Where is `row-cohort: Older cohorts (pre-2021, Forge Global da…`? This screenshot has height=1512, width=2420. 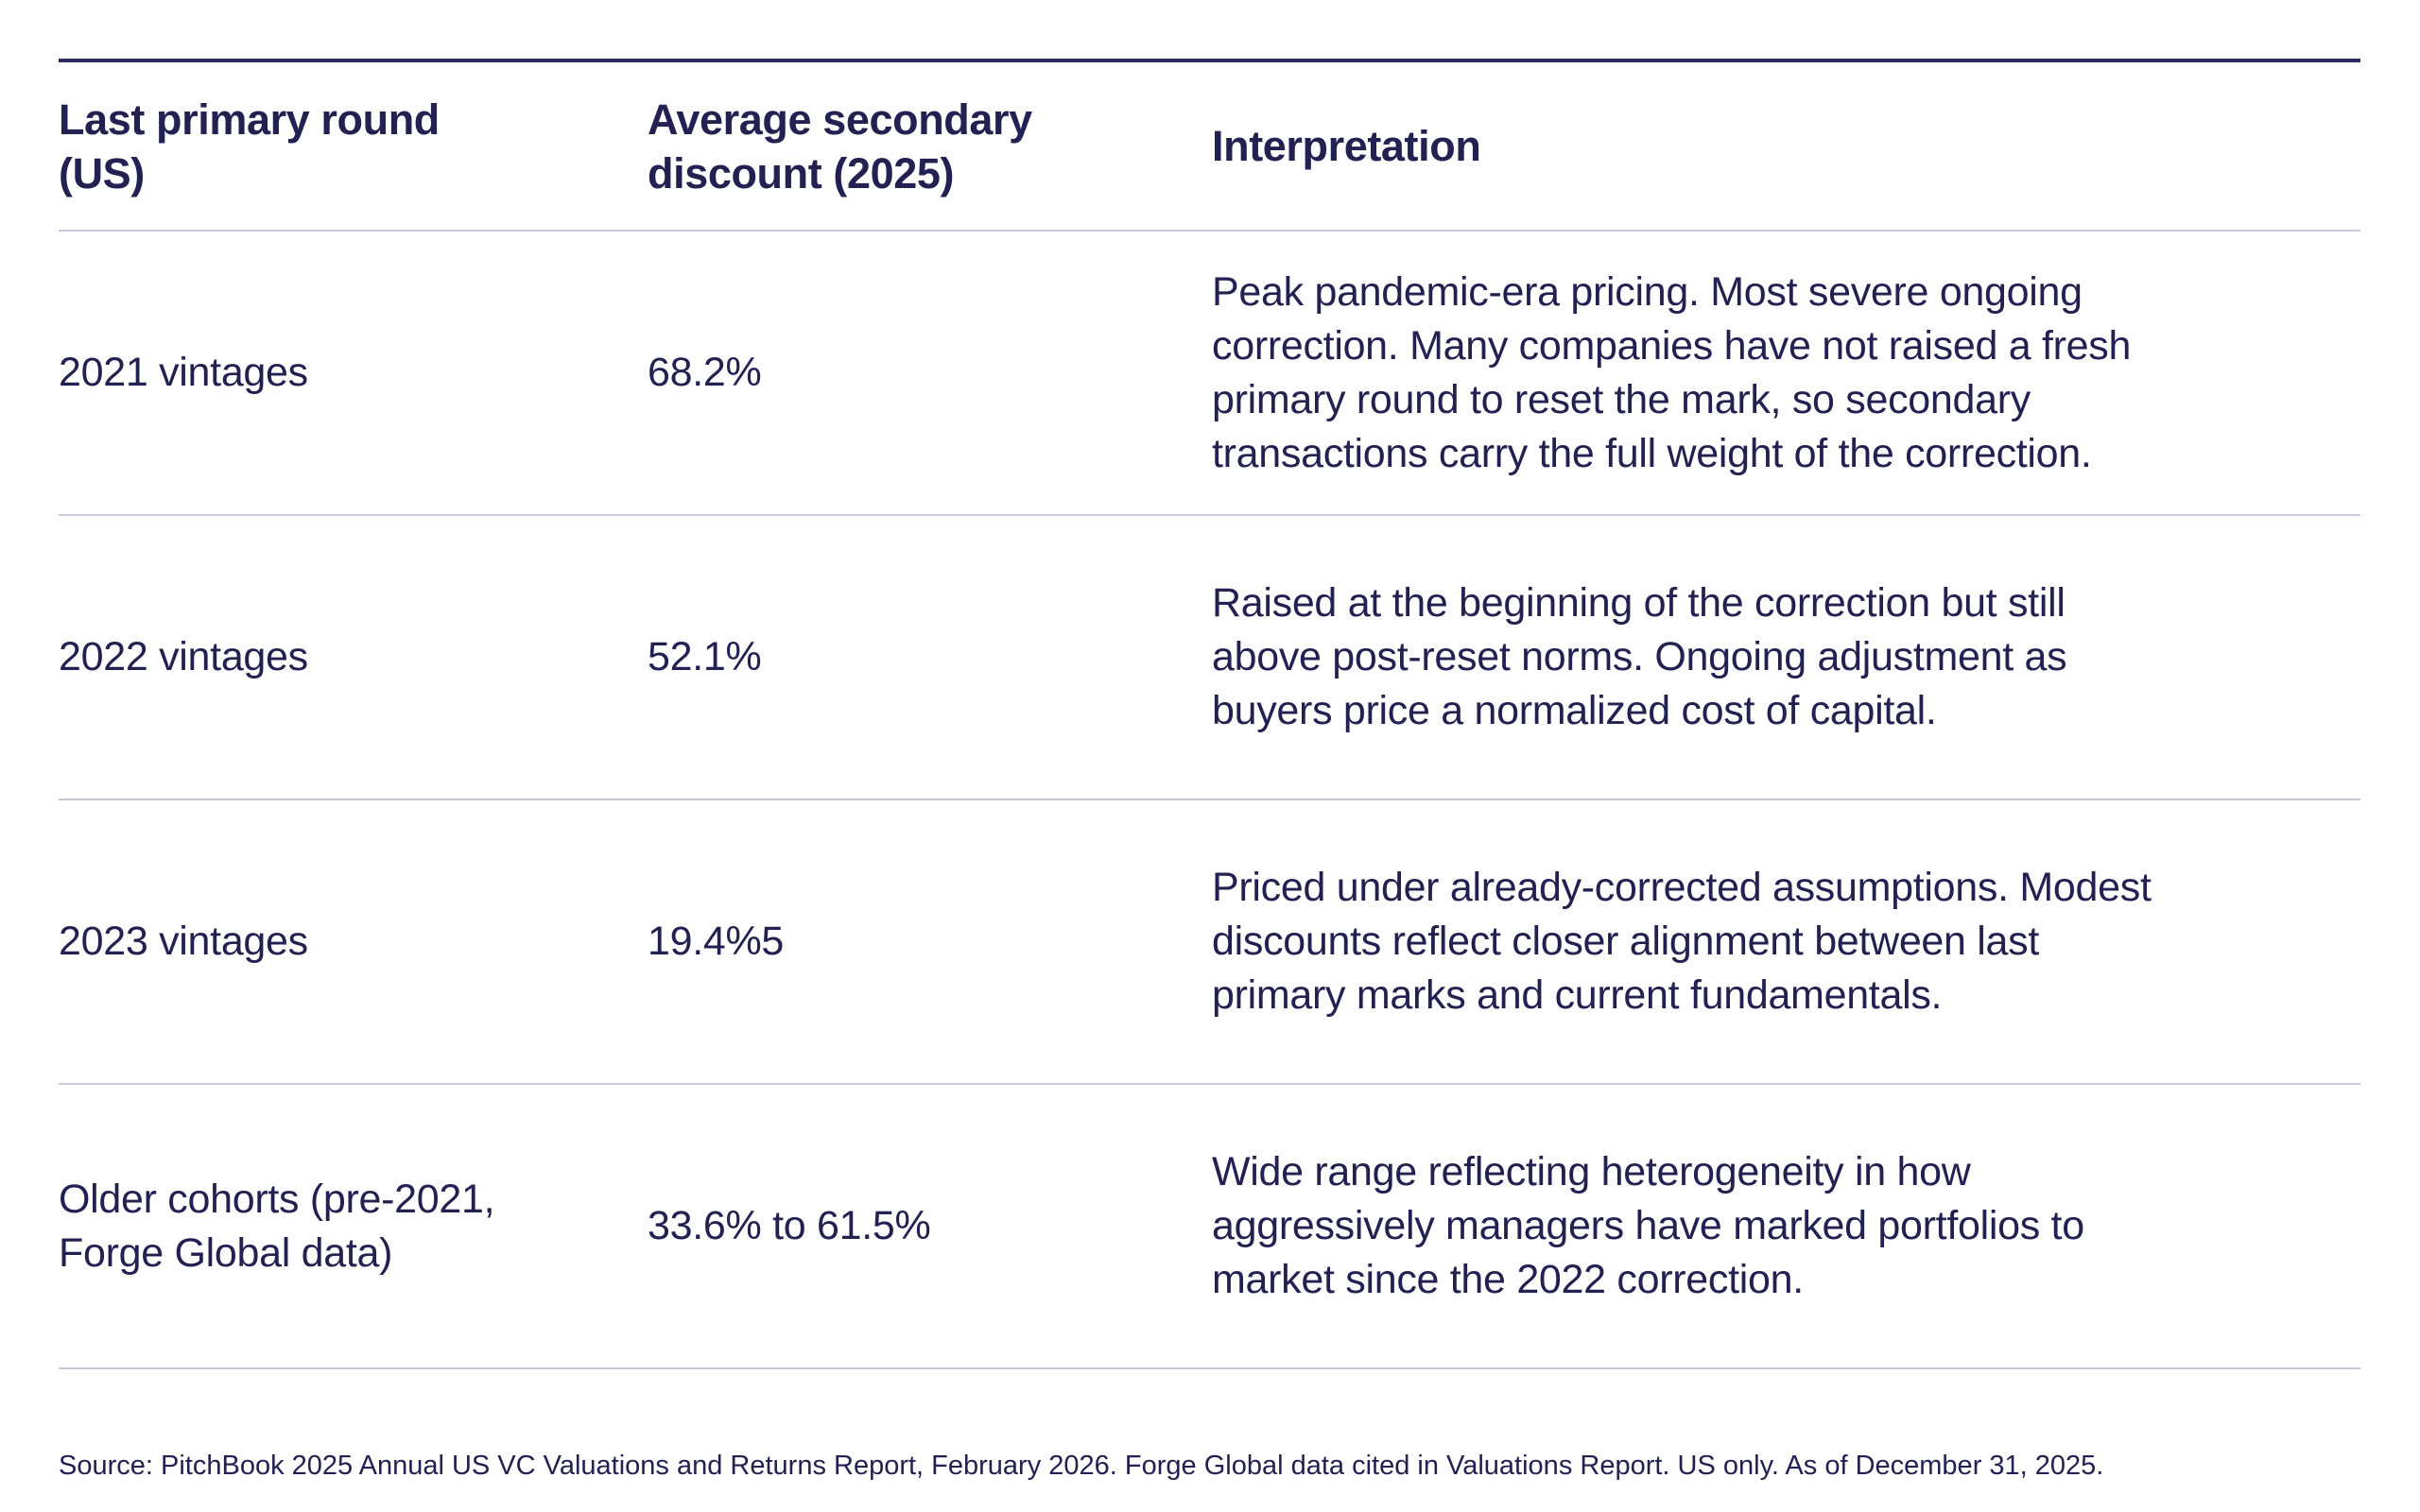
row-cohort: Older cohorts (pre-2021, Forge Global da… is located at coordinates (353, 1226).